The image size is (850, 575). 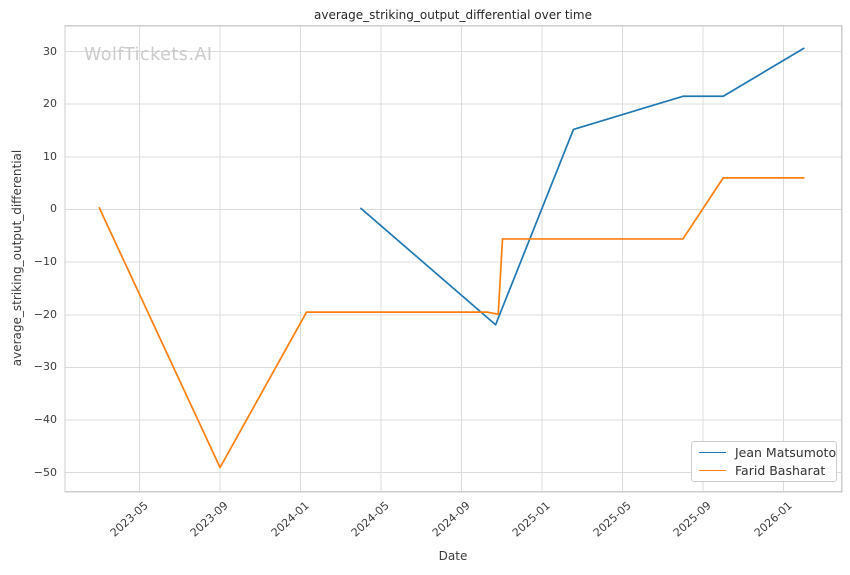 I want to click on y-tick-label: −10, so click(x=45, y=262).